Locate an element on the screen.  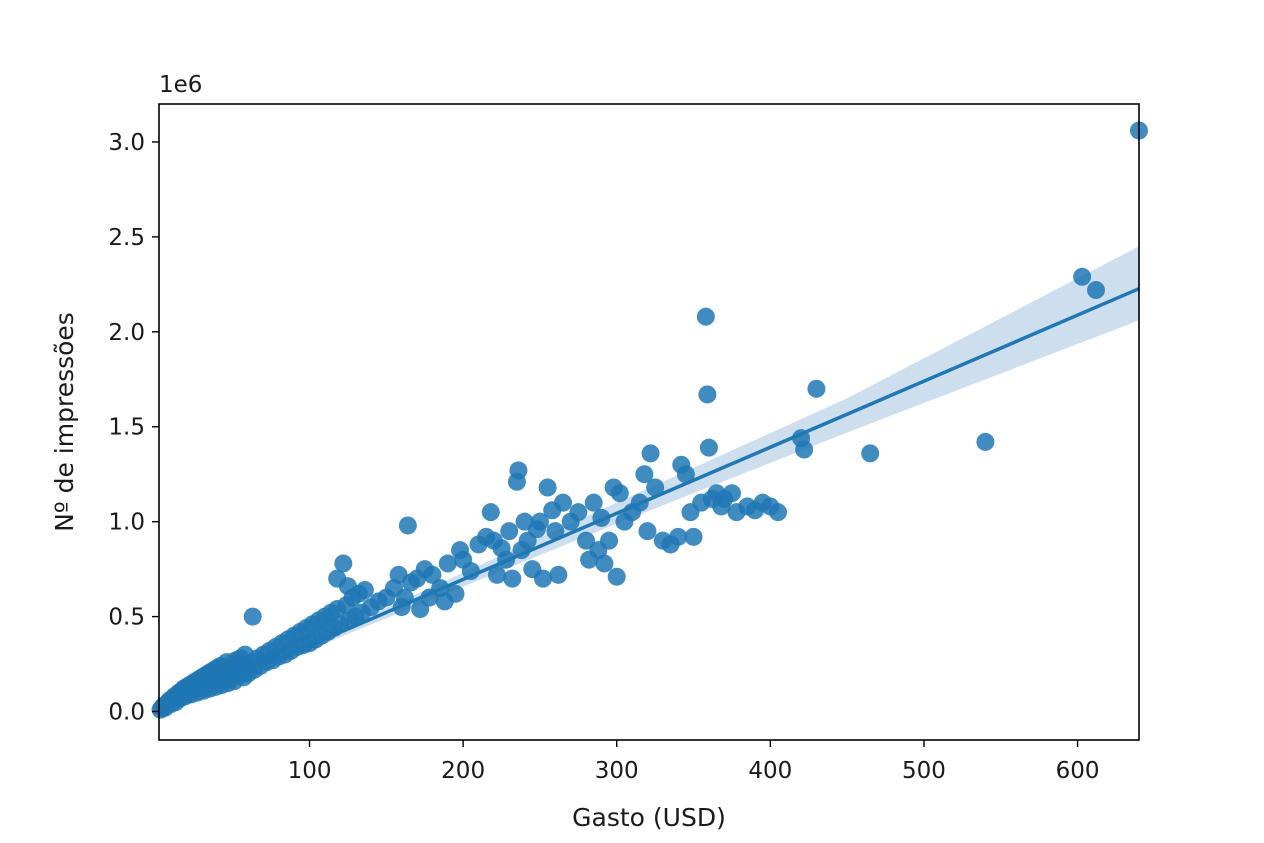
x-axis: 100 200 300 400 500 600 is located at coordinates (694, 762).